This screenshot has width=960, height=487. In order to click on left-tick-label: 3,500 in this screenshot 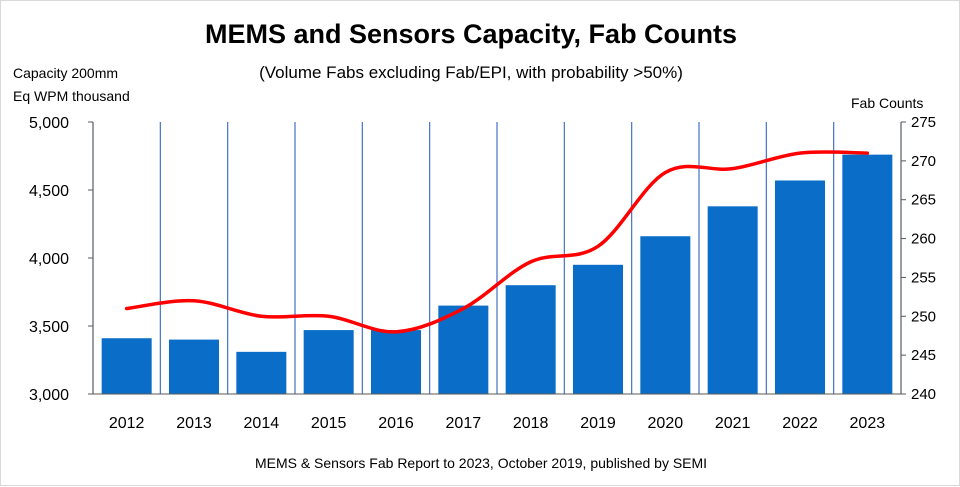, I will do `click(49, 327)`.